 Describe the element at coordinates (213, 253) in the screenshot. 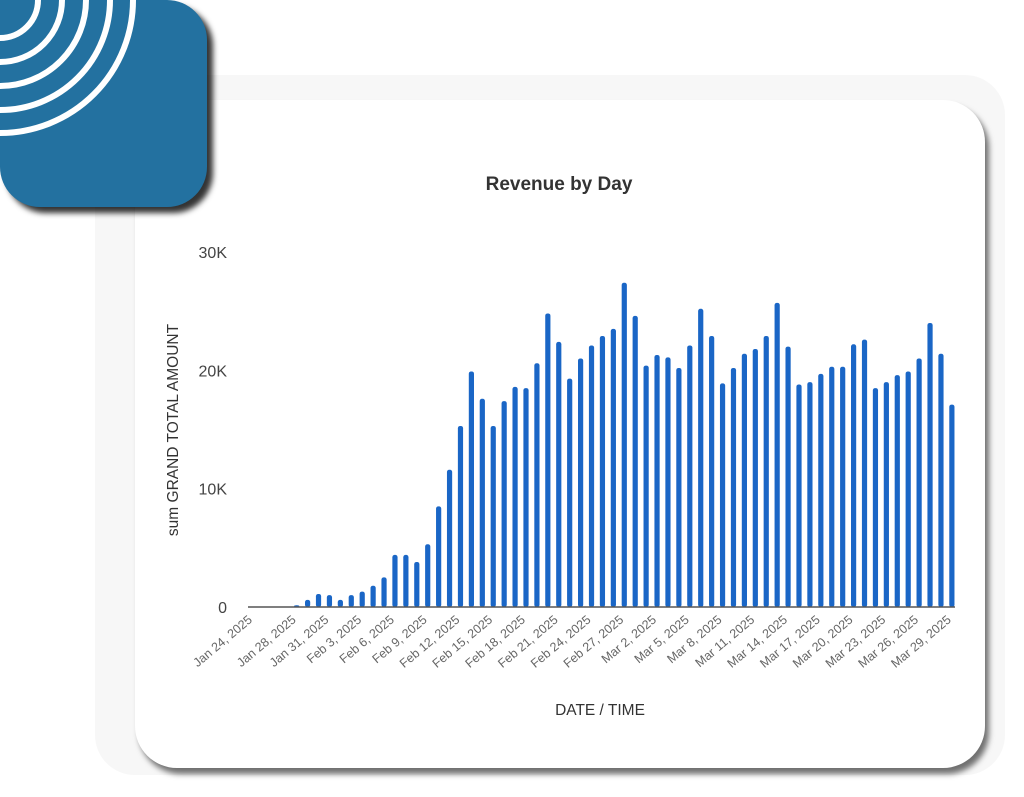

I see `y-tick-label: 30K` at that location.